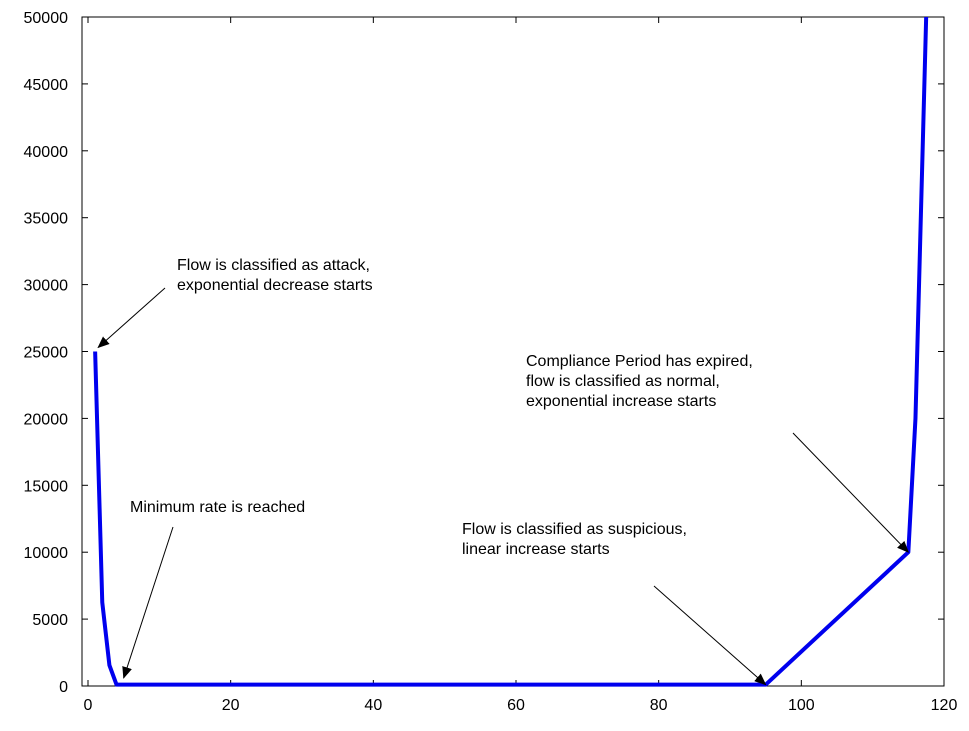 This screenshot has height=731, width=969. I want to click on y-tick-label: 15000, so click(46, 486).